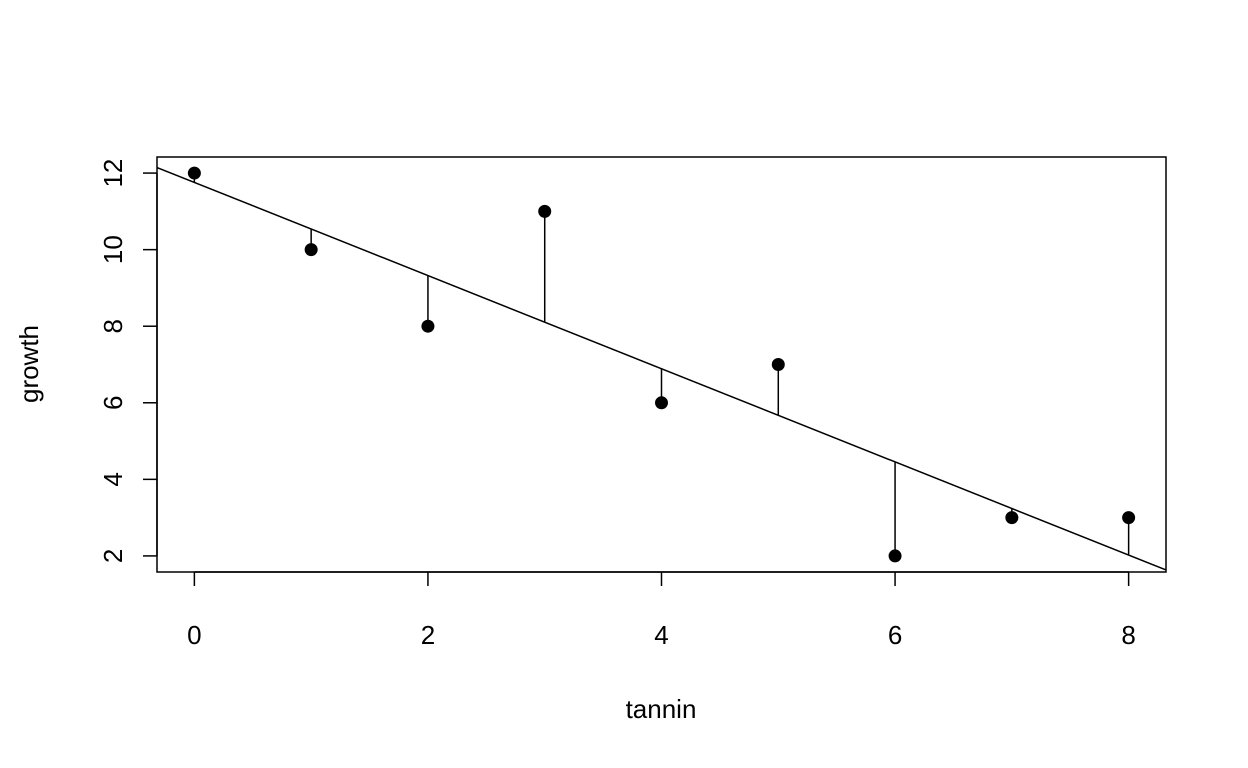  What do you see at coordinates (194, 635) in the screenshot?
I see `x-tick-label: 0` at bounding box center [194, 635].